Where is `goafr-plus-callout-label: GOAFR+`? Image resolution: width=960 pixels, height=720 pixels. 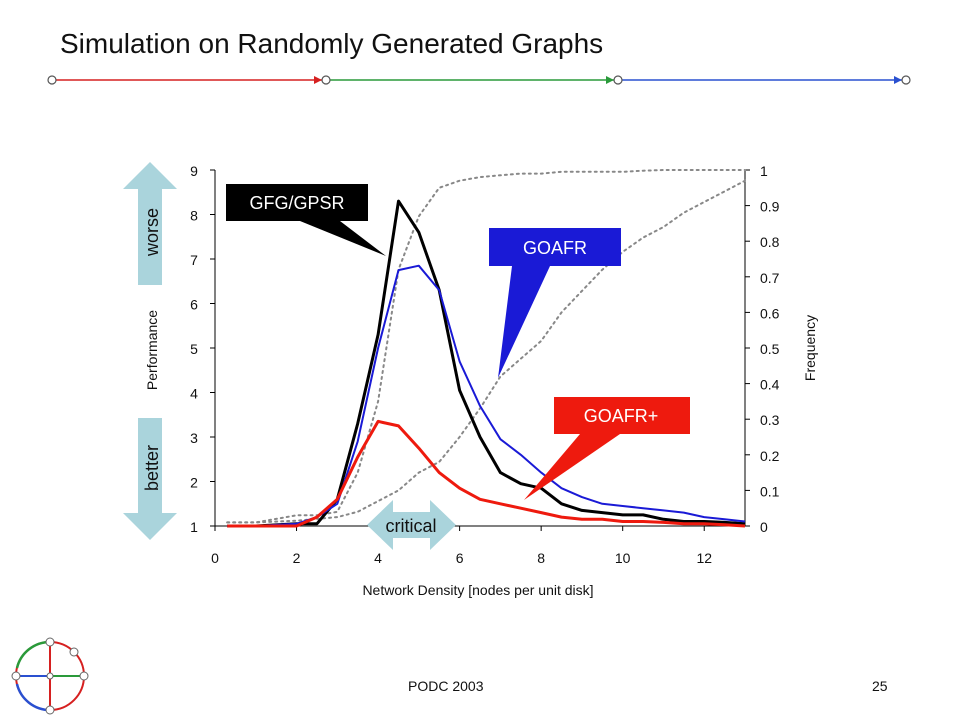
goafr-plus-callout-label: GOAFR+ is located at coordinates (621, 416).